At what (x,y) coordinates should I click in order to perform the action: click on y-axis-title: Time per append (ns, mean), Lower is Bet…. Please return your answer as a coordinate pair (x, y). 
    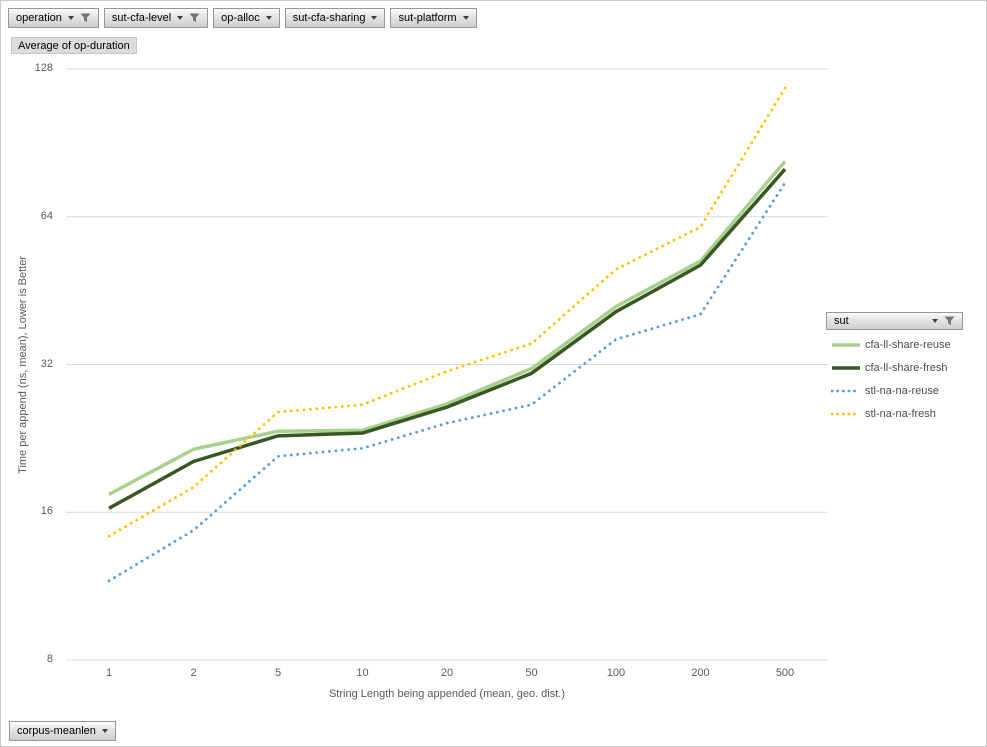
    Looking at the image, I should click on (23, 364).